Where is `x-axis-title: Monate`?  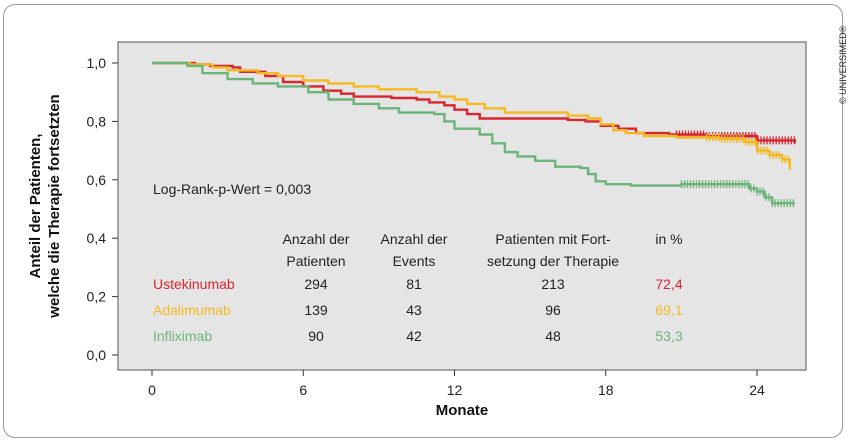
x-axis-title: Monate is located at coordinates (462, 410).